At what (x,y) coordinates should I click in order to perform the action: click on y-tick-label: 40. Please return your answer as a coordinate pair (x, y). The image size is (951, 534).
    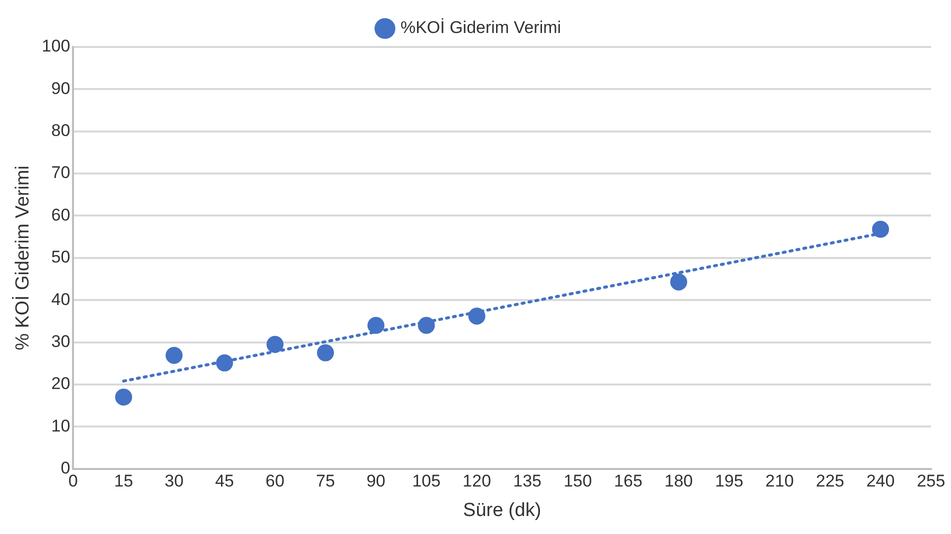
    Looking at the image, I should click on (60, 299).